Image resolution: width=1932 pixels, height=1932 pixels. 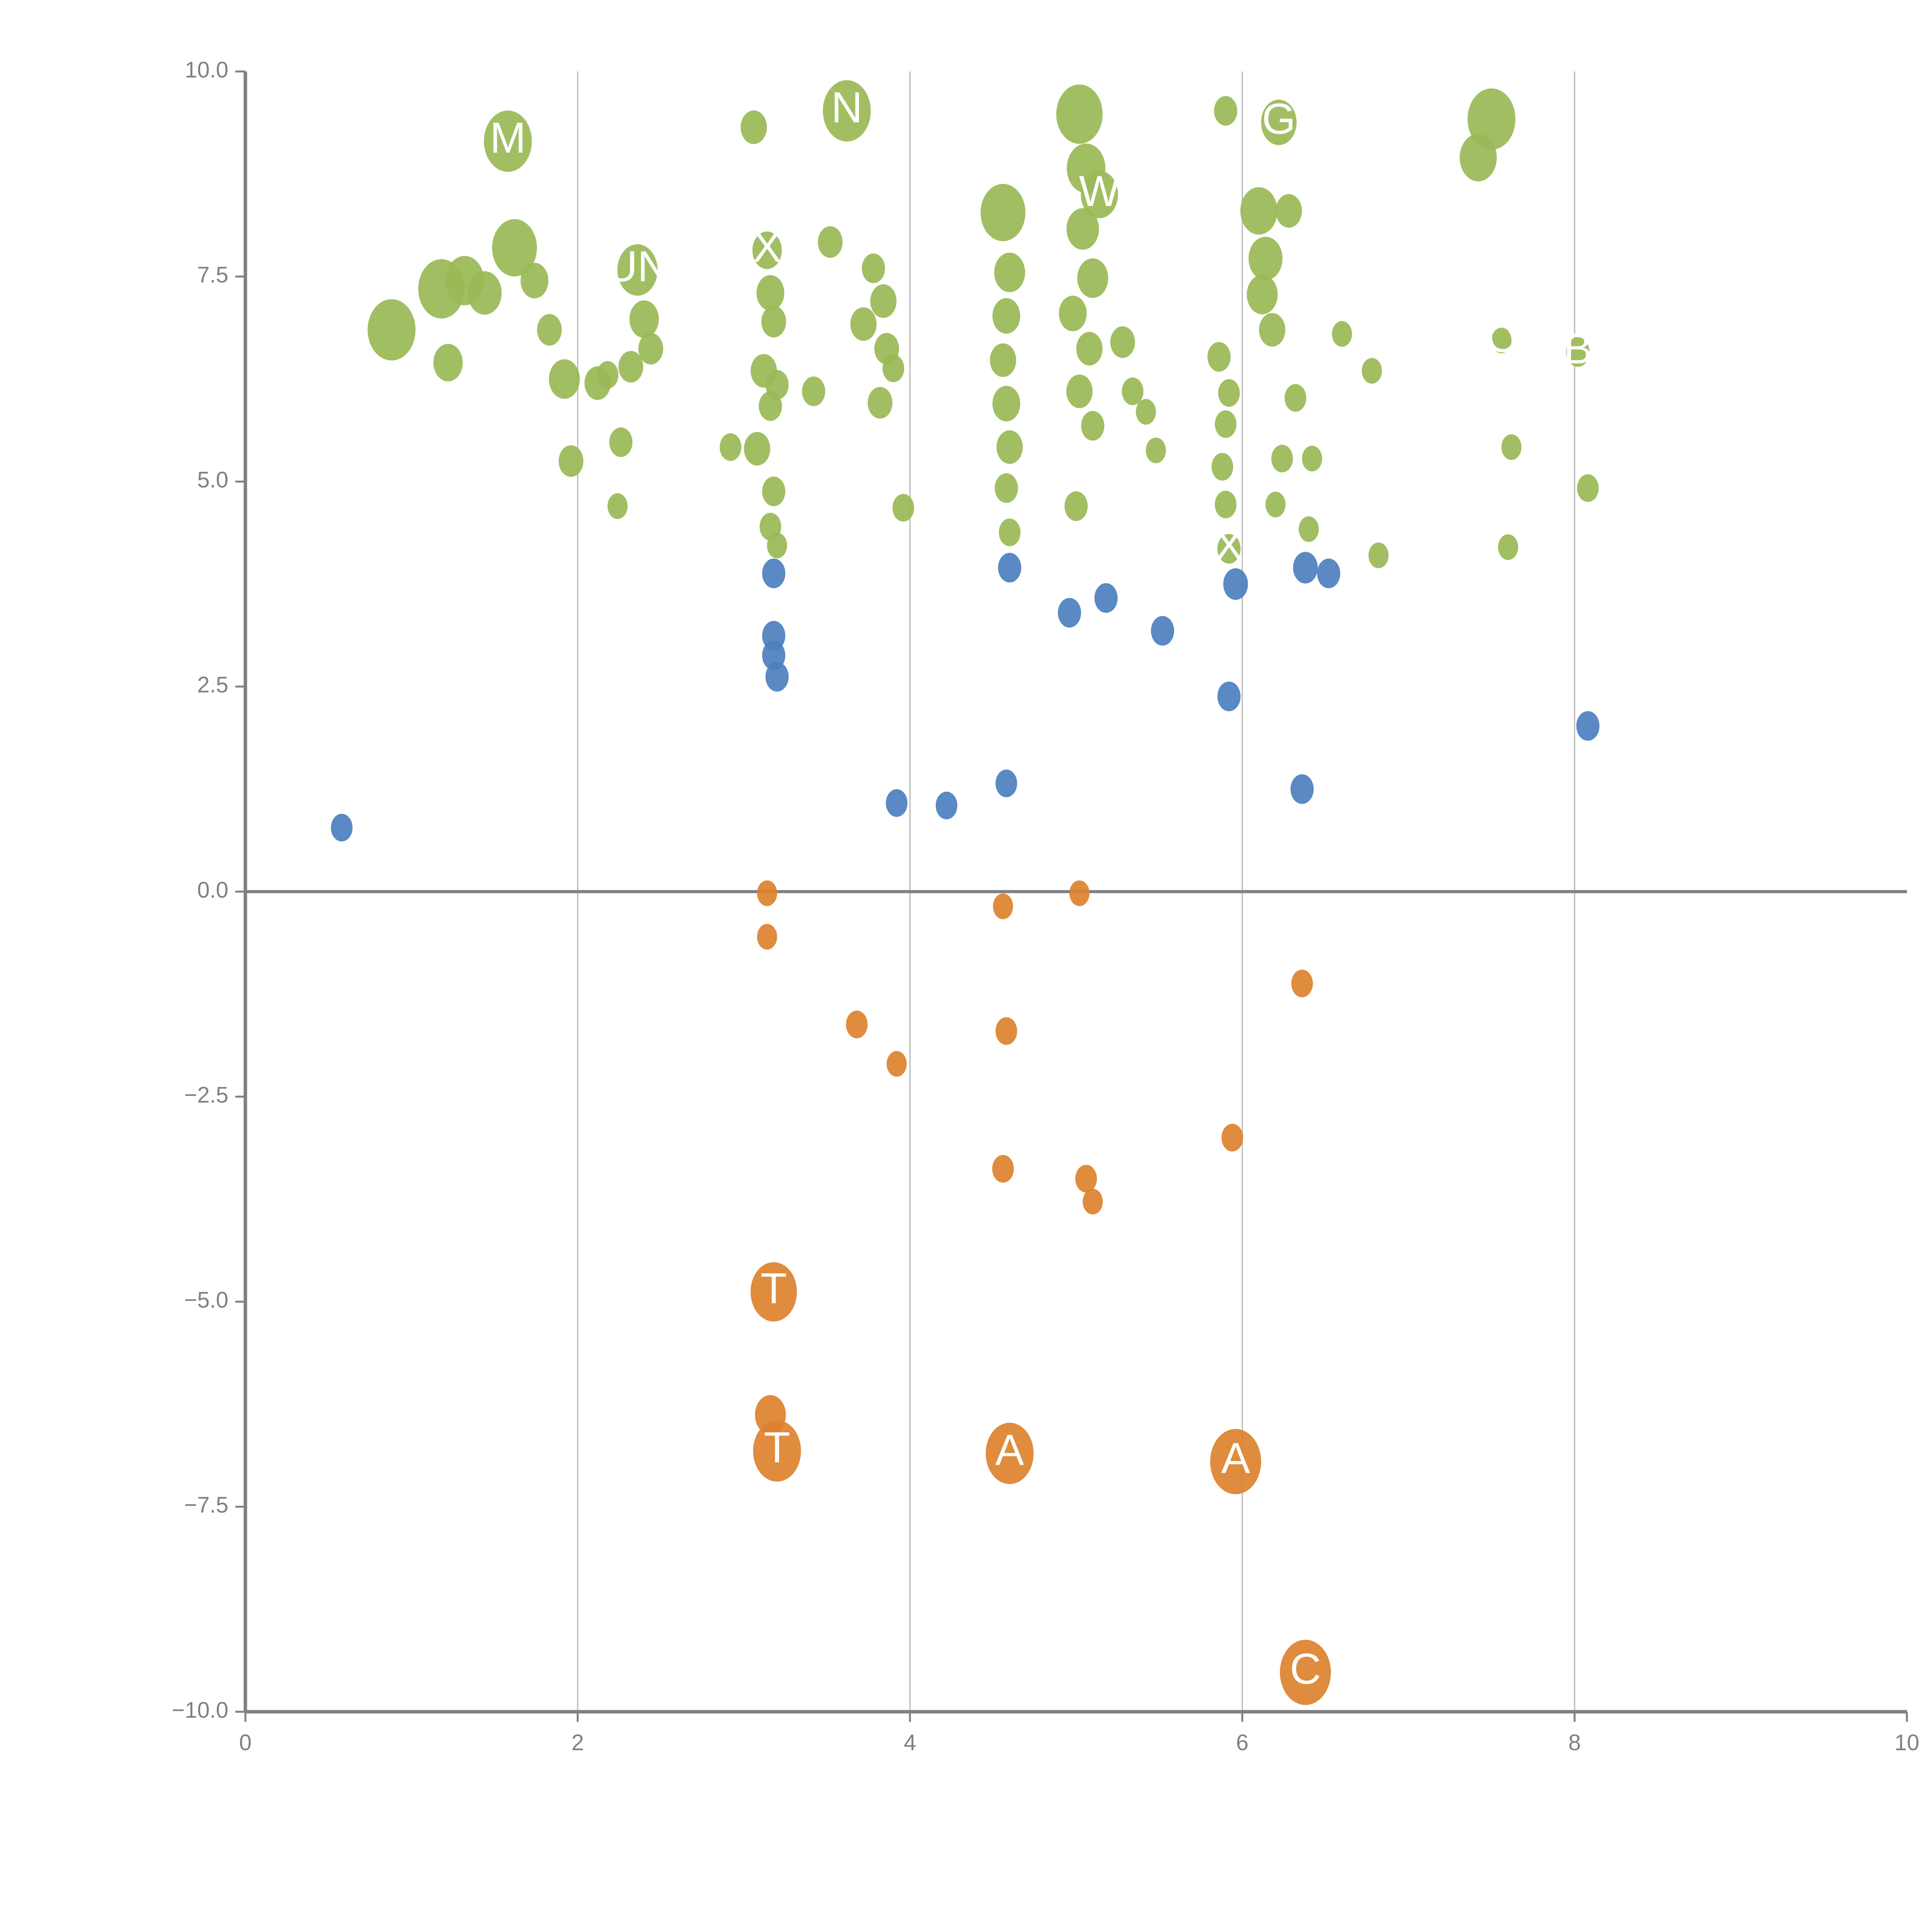 I want to click on y-tick-label: 0.0, so click(x=212, y=891).